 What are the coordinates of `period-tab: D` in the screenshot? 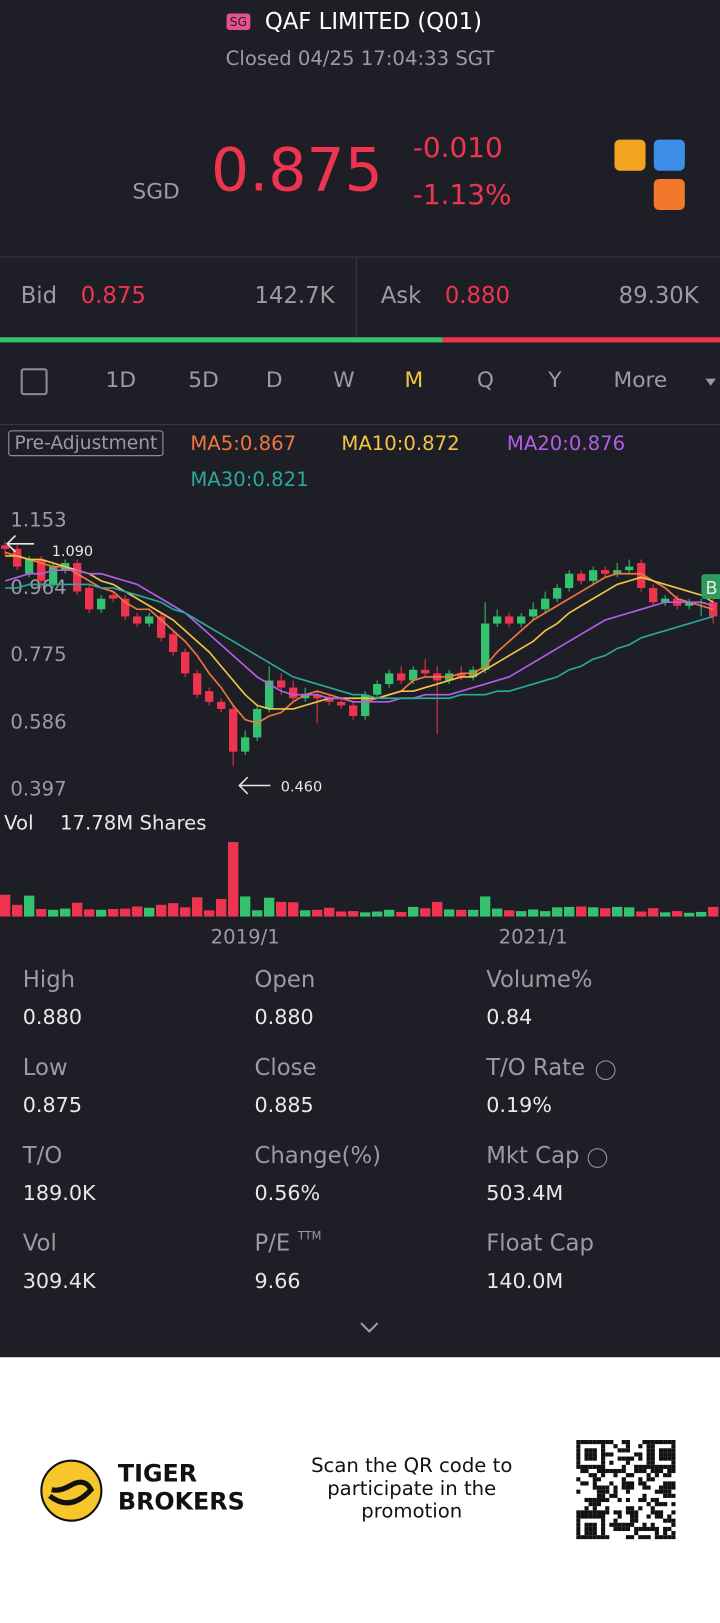 It's located at (274, 380).